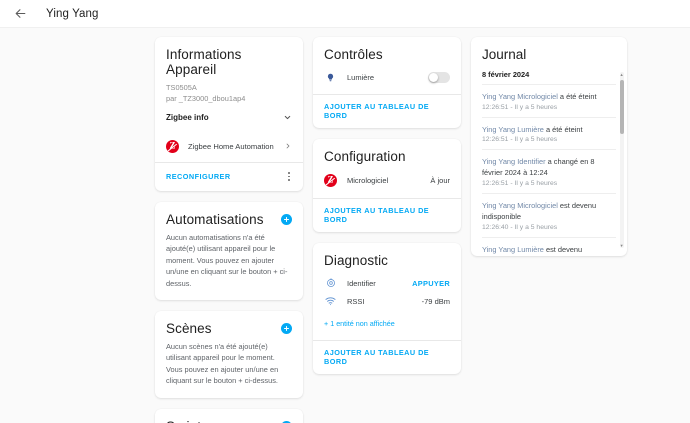  I want to click on diagnostic-actions: Ajouter au tableau de bord, so click(387, 357).